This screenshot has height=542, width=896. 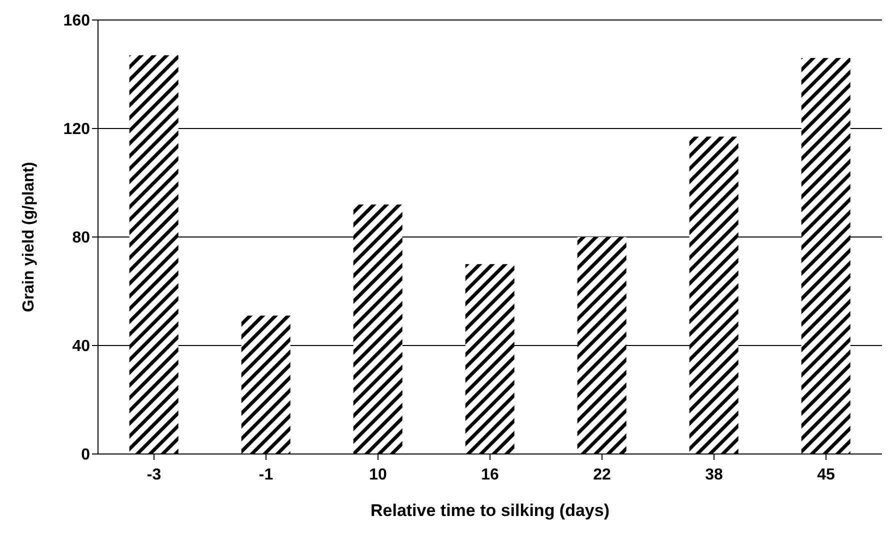 I want to click on x-tick-label: 10, so click(x=378, y=475).